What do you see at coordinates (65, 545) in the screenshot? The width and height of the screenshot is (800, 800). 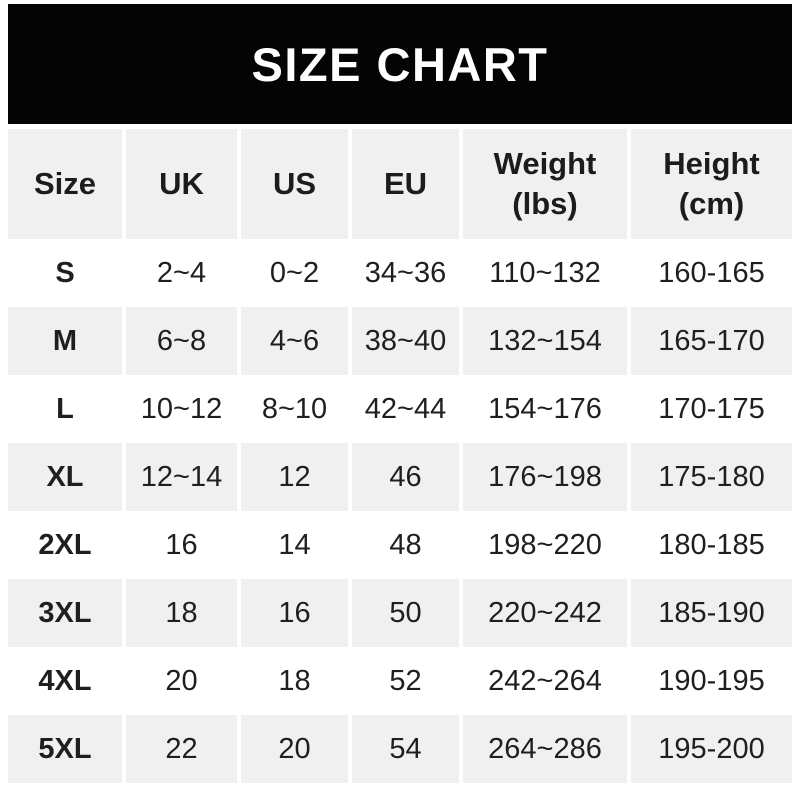 I see `cell-size: 2XL` at bounding box center [65, 545].